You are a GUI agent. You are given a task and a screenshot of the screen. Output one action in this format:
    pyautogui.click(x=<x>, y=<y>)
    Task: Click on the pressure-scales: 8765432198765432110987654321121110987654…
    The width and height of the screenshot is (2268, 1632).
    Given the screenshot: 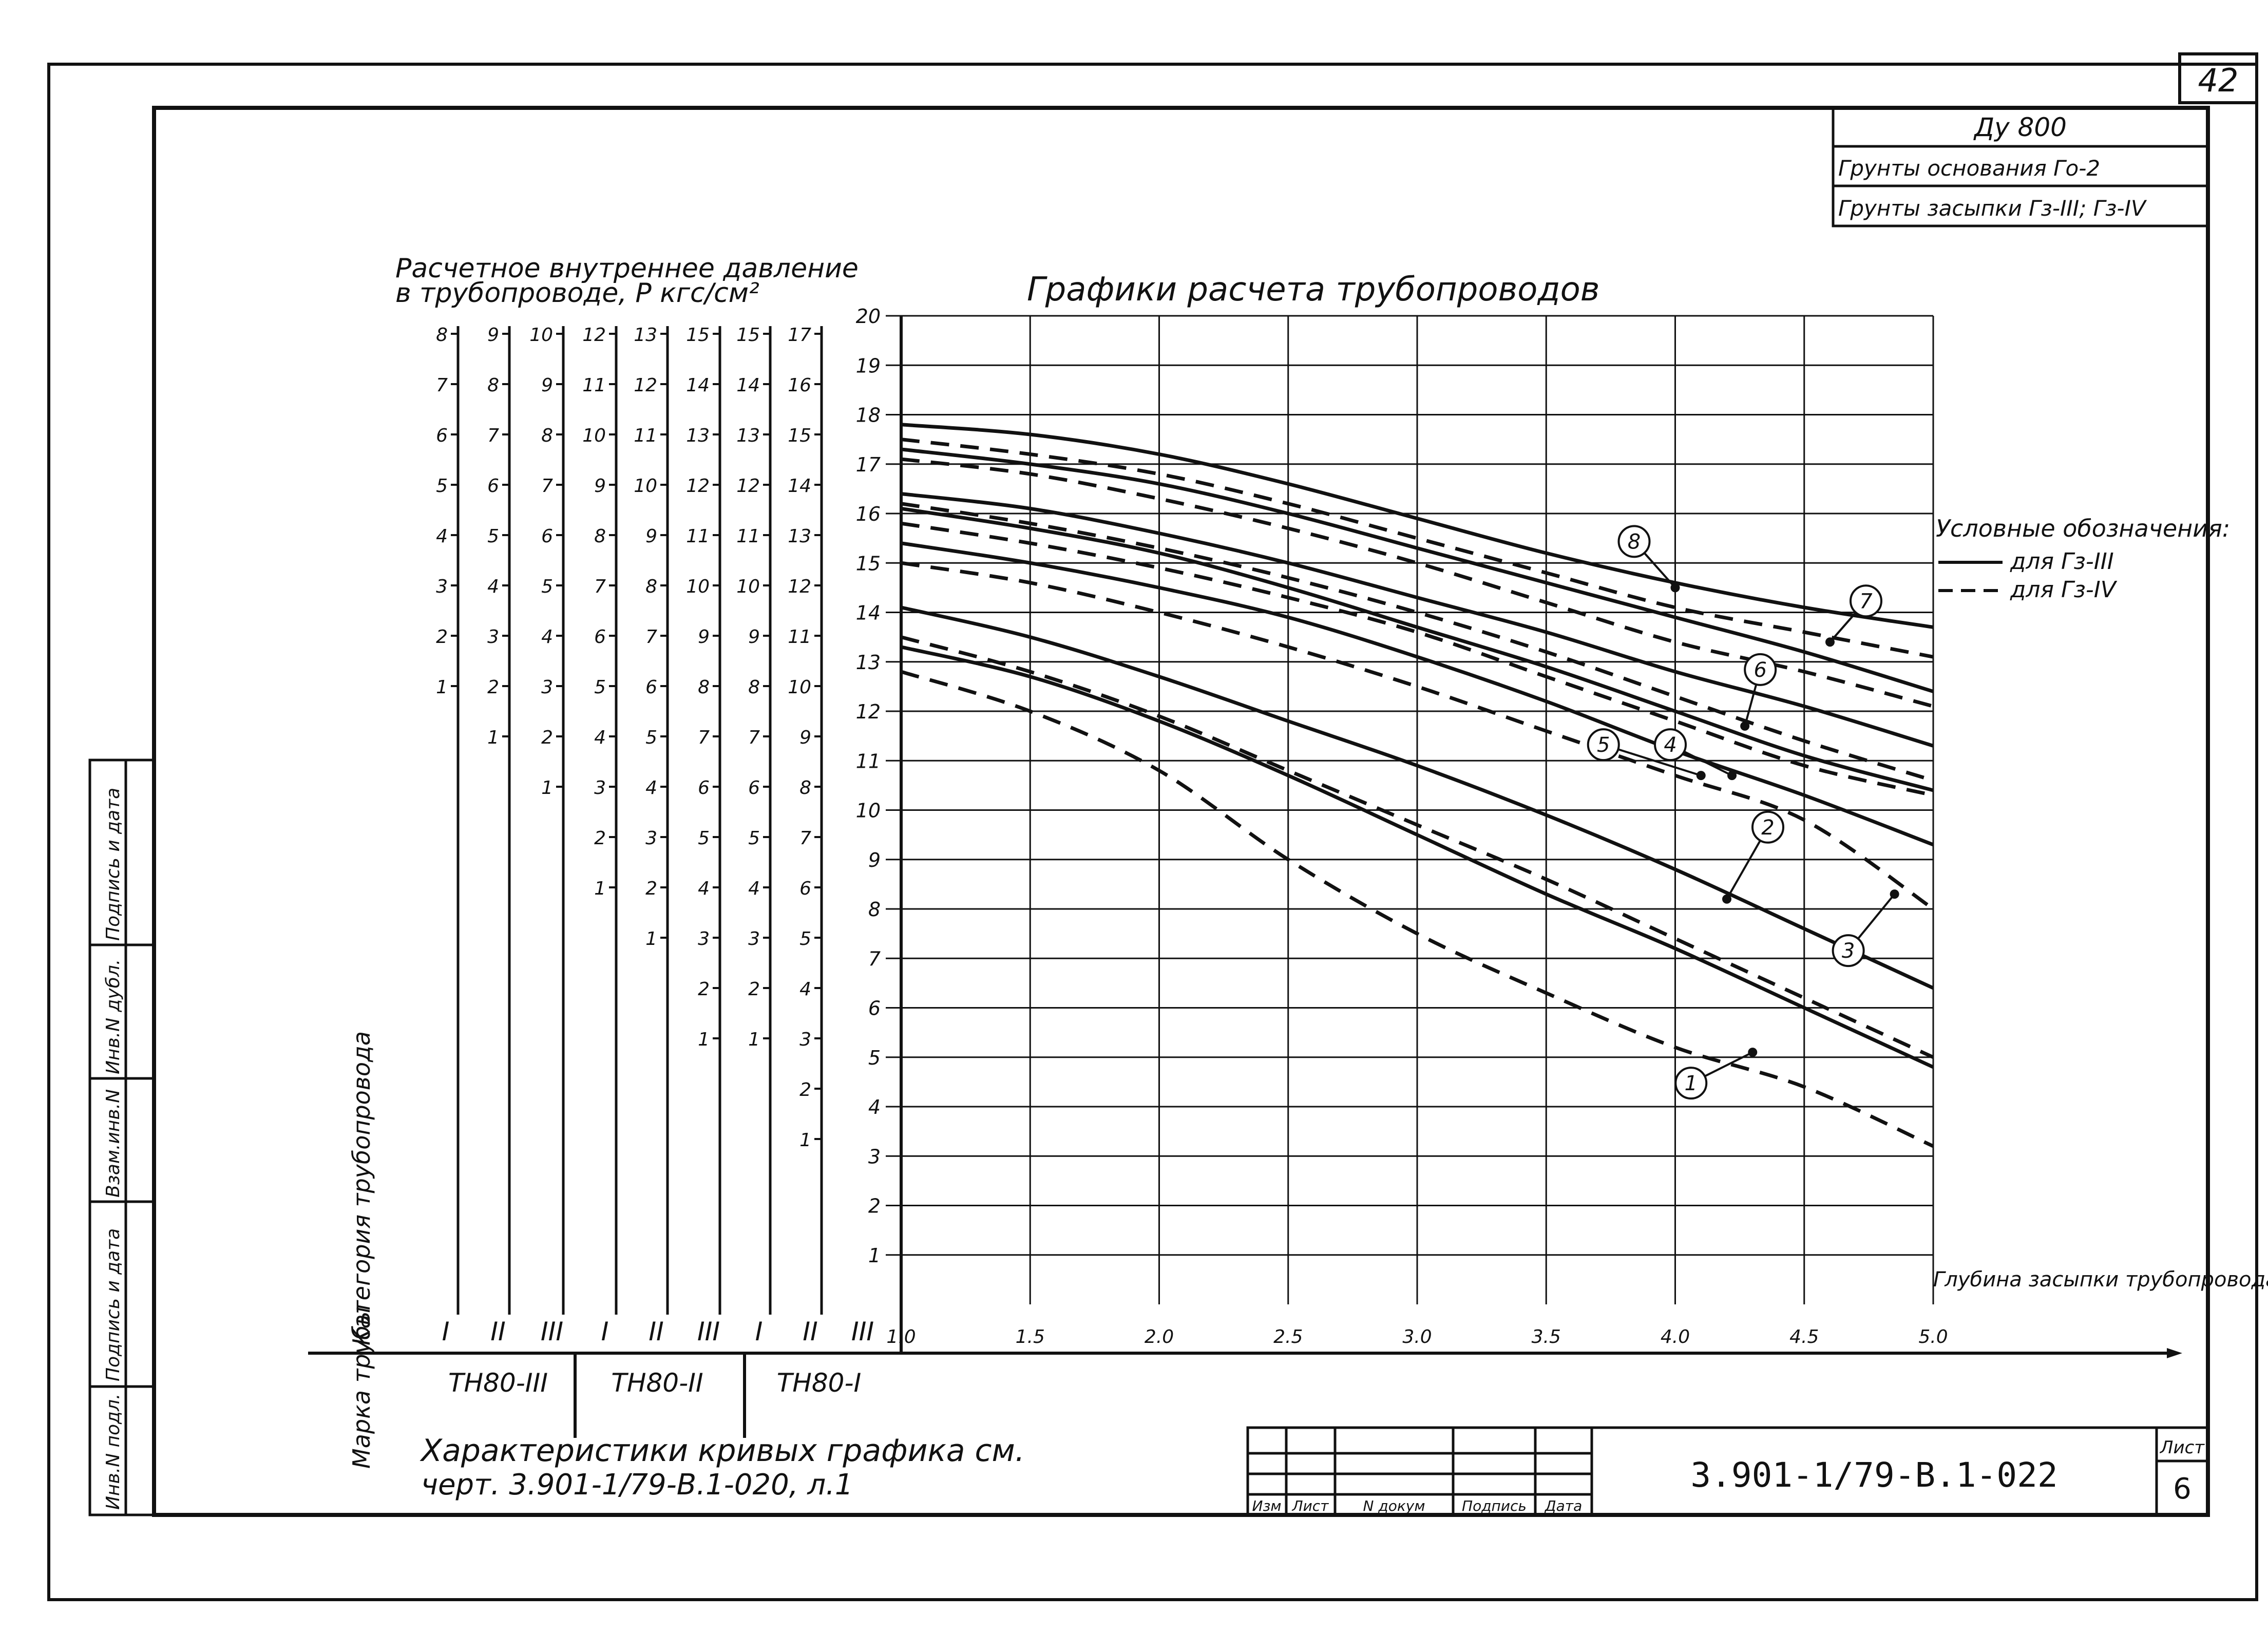 What is the action you would take?
    pyautogui.click(x=629, y=820)
    